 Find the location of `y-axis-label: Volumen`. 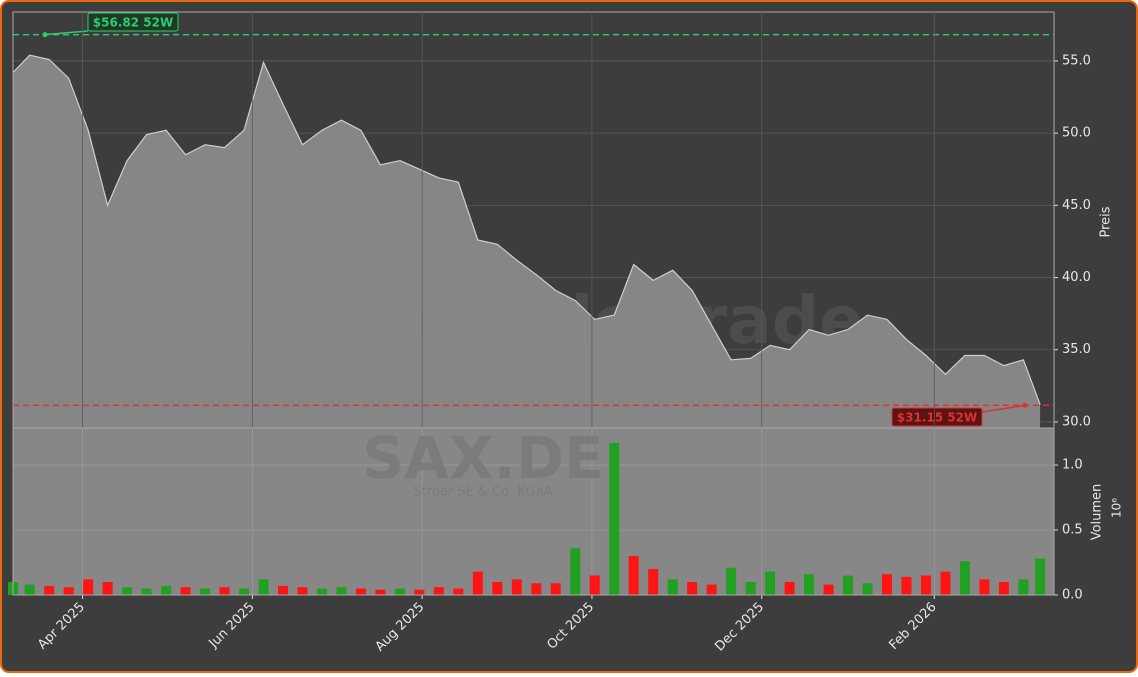

y-axis-label: Volumen is located at coordinates (1097, 512).